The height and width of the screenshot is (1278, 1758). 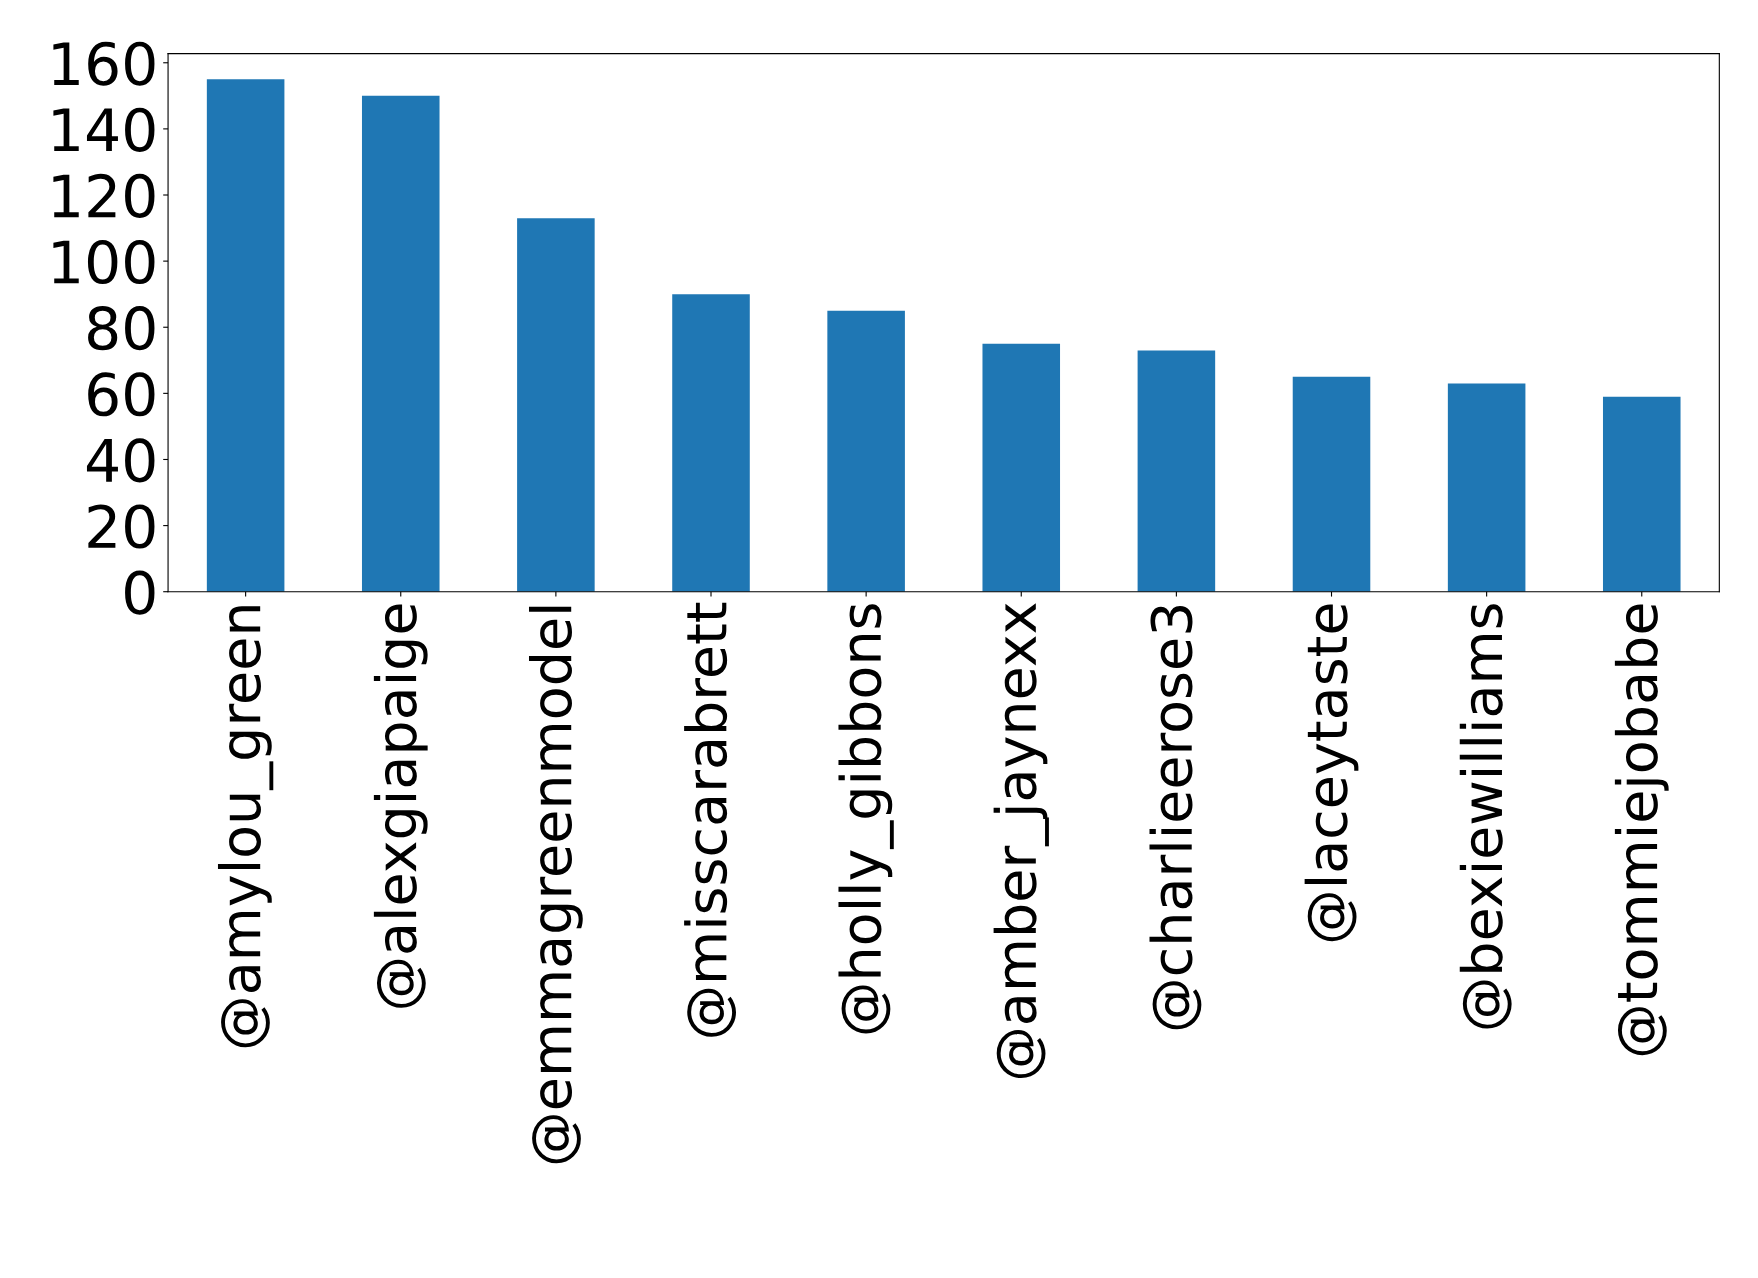 What do you see at coordinates (104, 129) in the screenshot?
I see `y-tick-label: 140` at bounding box center [104, 129].